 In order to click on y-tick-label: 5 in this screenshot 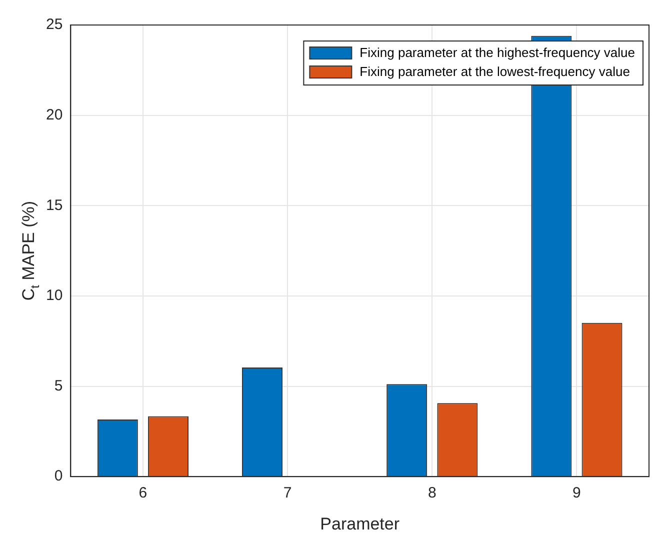, I will do `click(58, 385)`.